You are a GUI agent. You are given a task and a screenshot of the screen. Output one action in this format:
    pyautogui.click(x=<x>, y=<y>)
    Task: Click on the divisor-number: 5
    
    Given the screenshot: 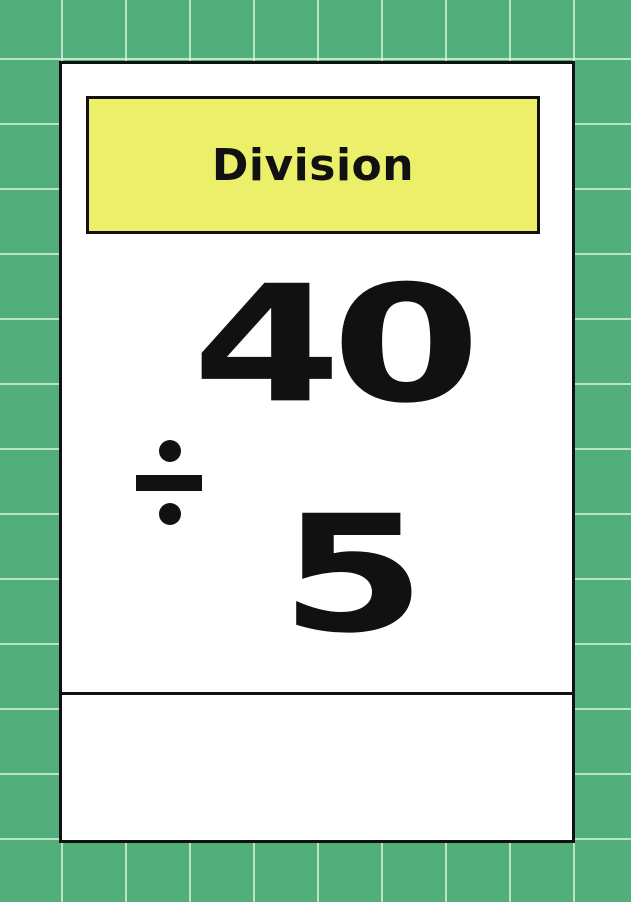 What is the action you would take?
    pyautogui.click(x=353, y=574)
    